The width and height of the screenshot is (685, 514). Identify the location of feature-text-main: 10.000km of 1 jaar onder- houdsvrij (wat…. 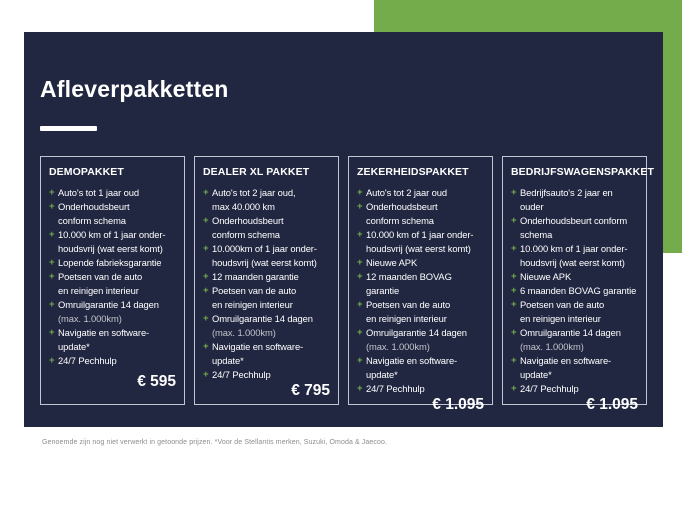
(264, 255).